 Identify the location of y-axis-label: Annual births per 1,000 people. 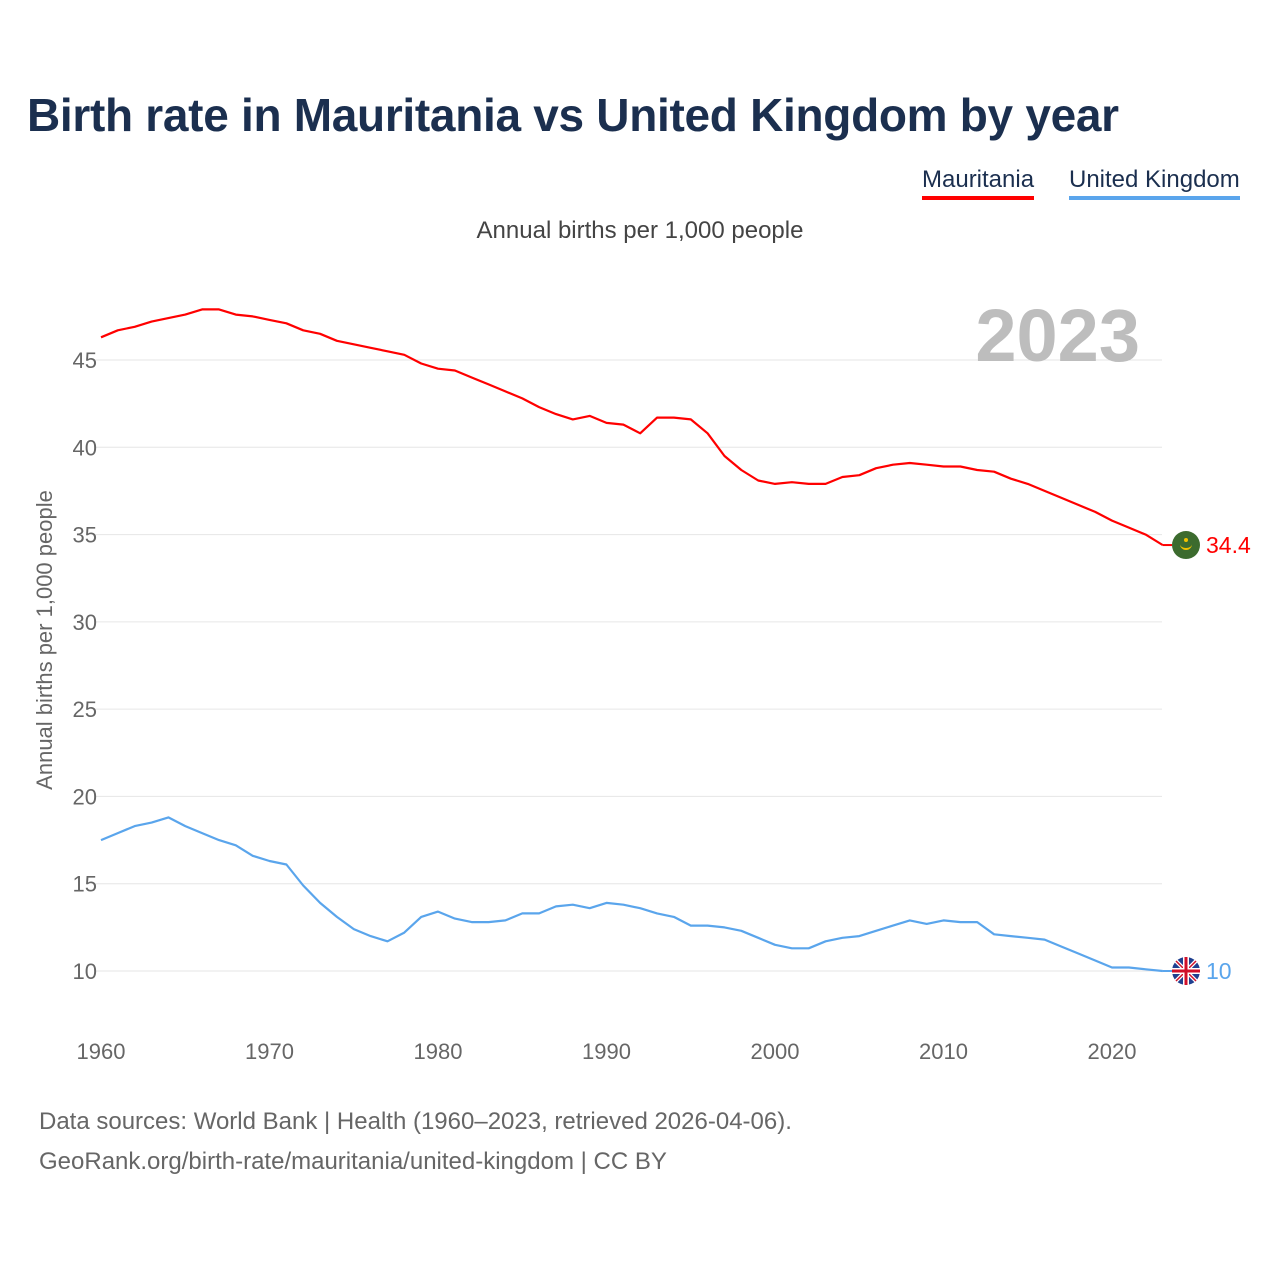
(44, 640).